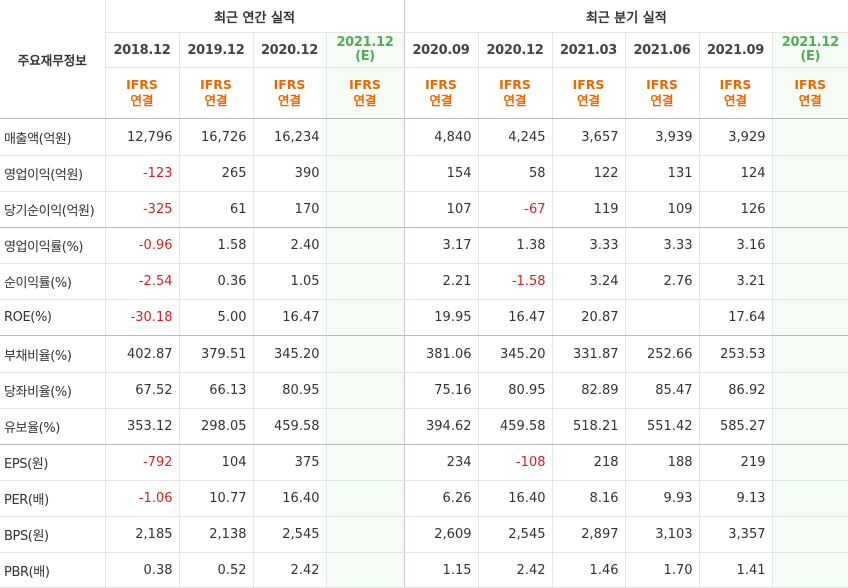  I want to click on value-cell: 124, so click(735, 174).